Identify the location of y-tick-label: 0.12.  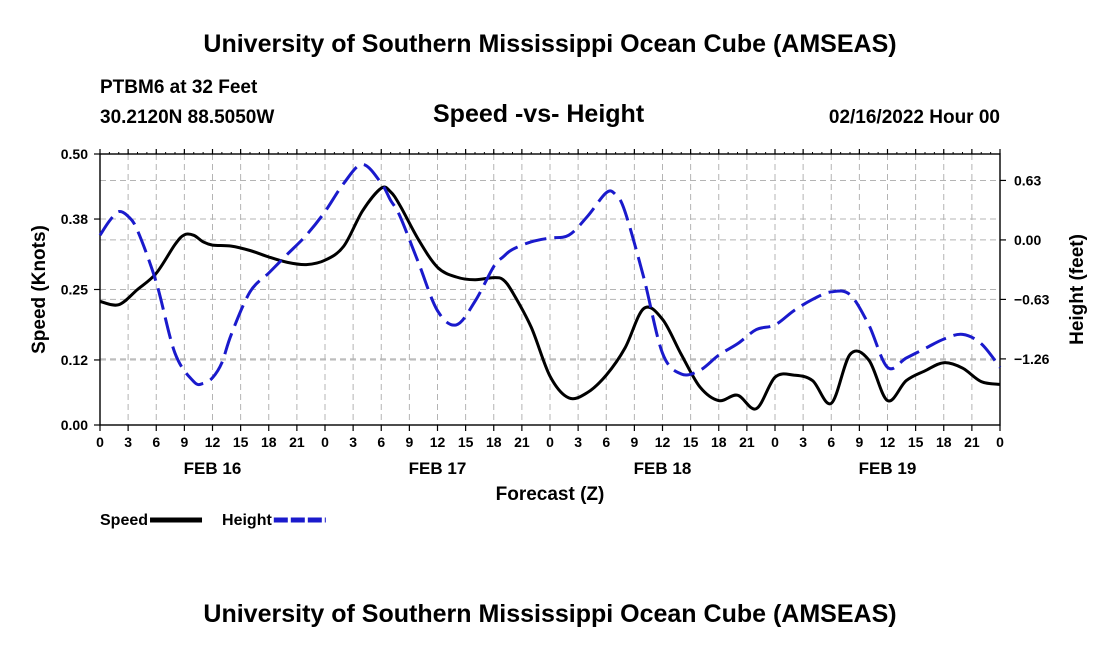
(74, 360).